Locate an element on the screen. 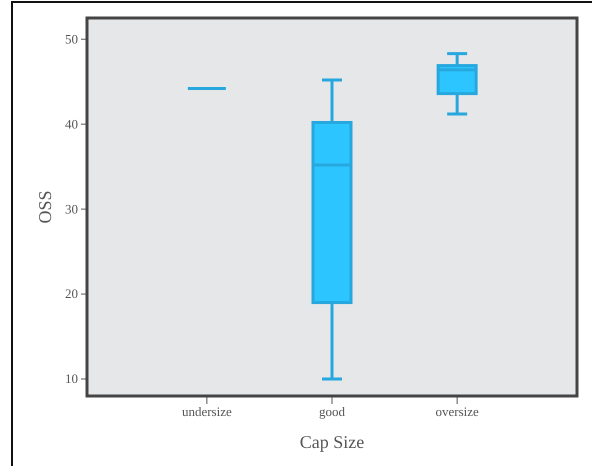 The height and width of the screenshot is (466, 592). y-tick-label: 20 is located at coordinates (71, 294).